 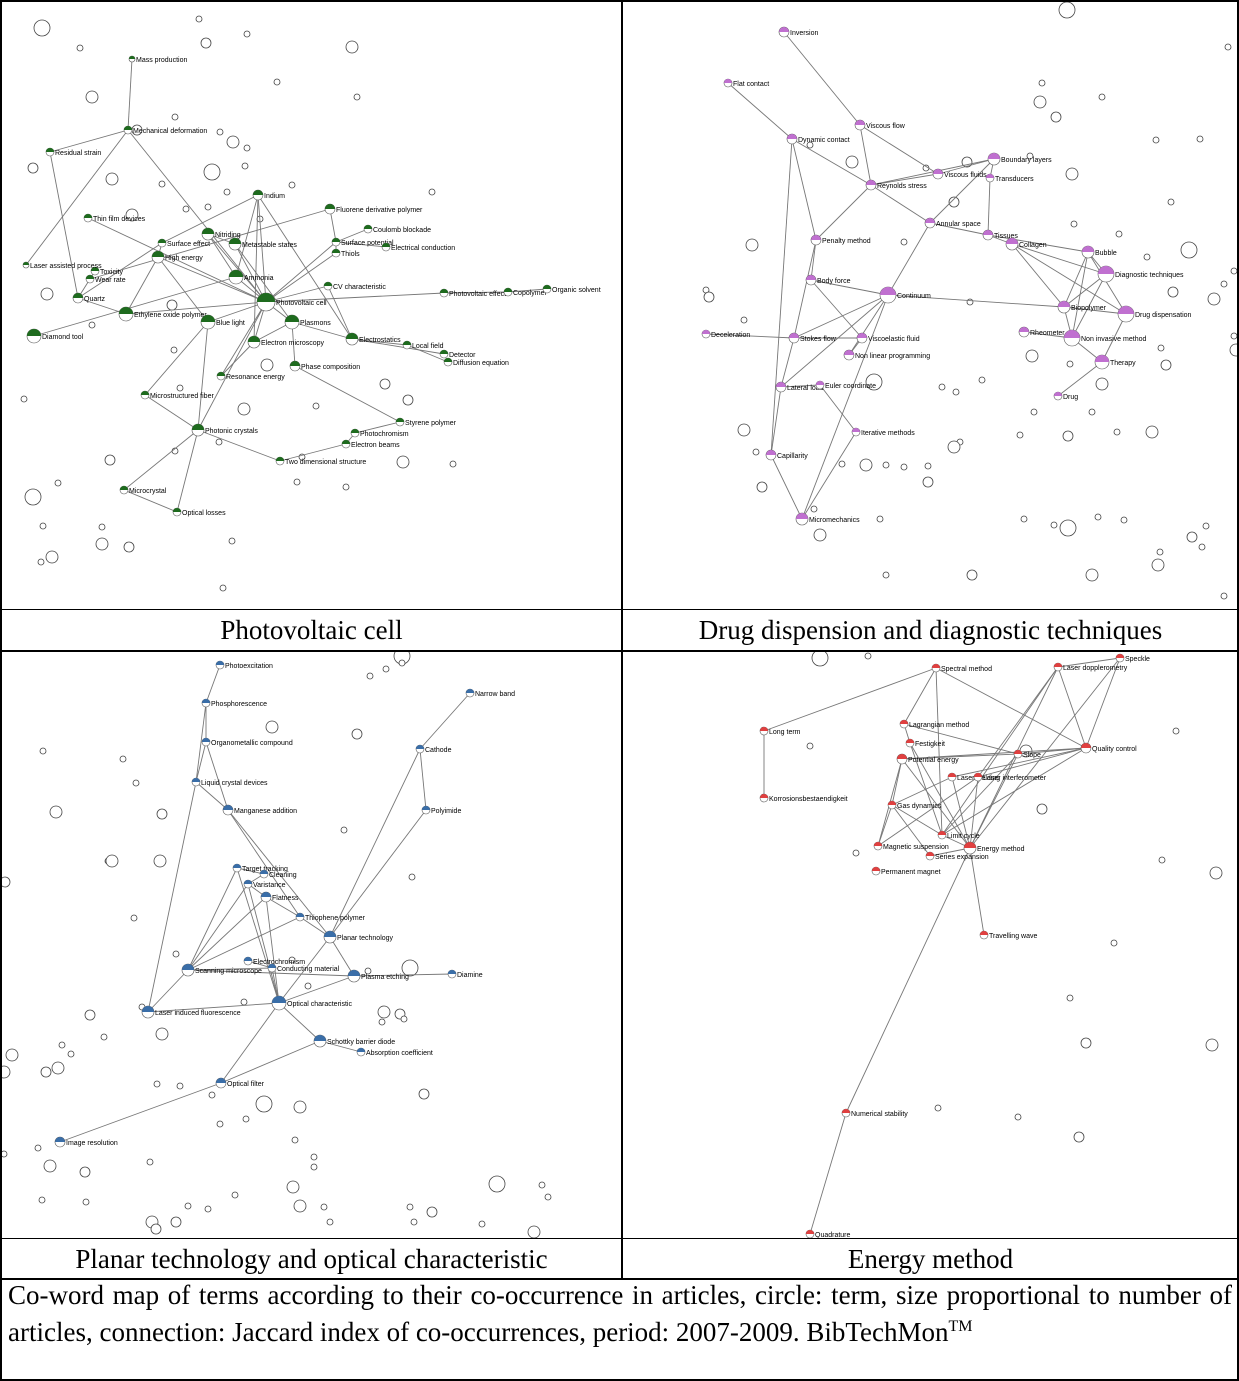 I want to click on term-node: Blue light, so click(x=222, y=322).